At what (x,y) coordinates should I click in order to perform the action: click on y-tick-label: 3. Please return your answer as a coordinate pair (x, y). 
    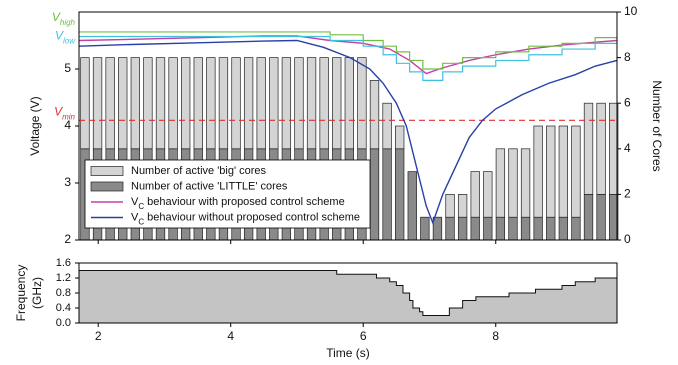
    Looking at the image, I should click on (67, 182).